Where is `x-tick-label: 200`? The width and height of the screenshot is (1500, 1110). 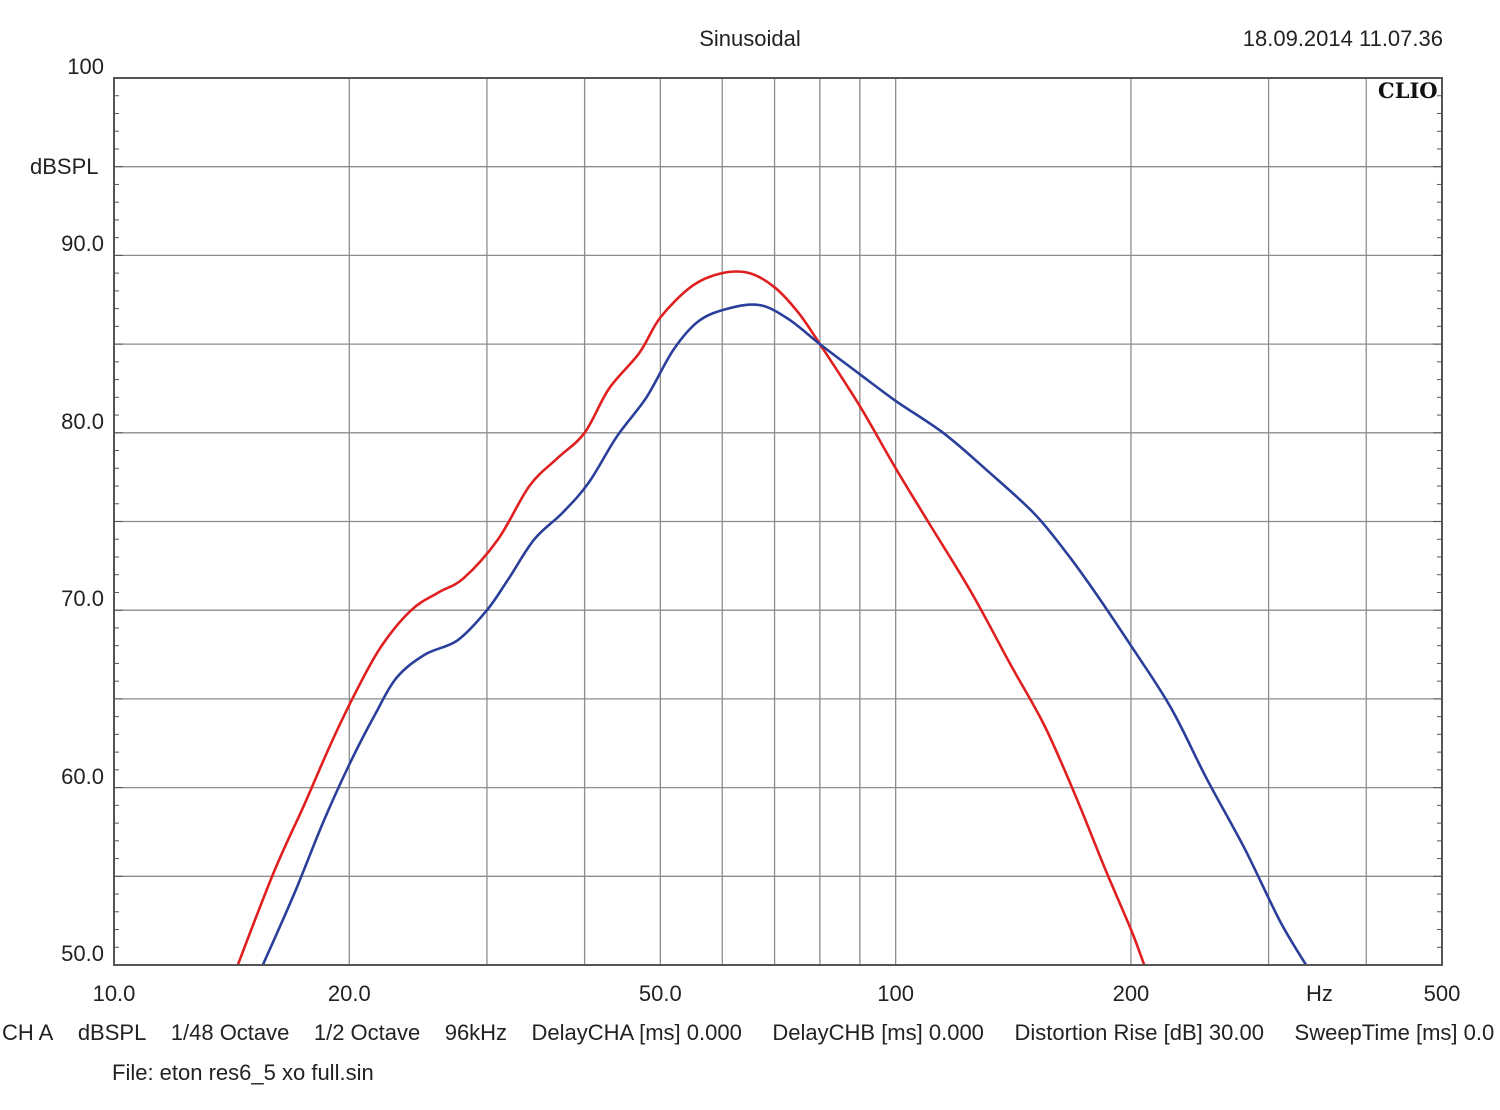 x-tick-label: 200 is located at coordinates (1131, 993).